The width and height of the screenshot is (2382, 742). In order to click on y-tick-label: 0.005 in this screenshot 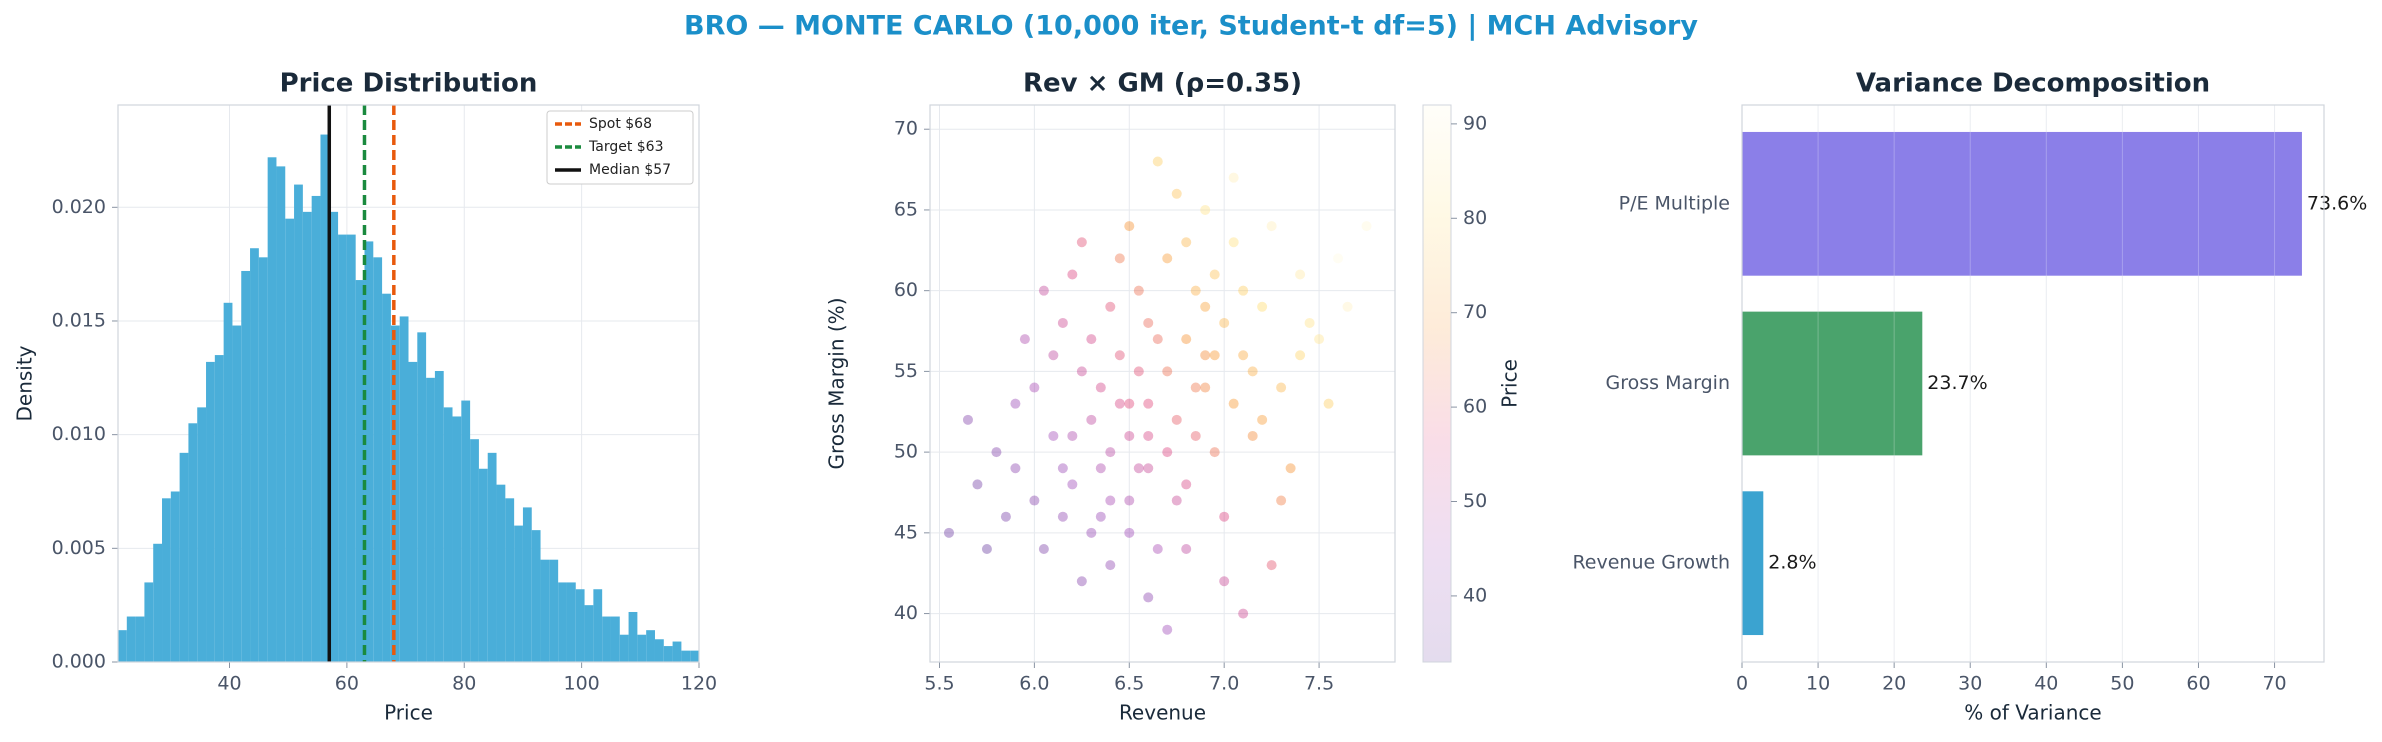, I will do `click(79, 548)`.